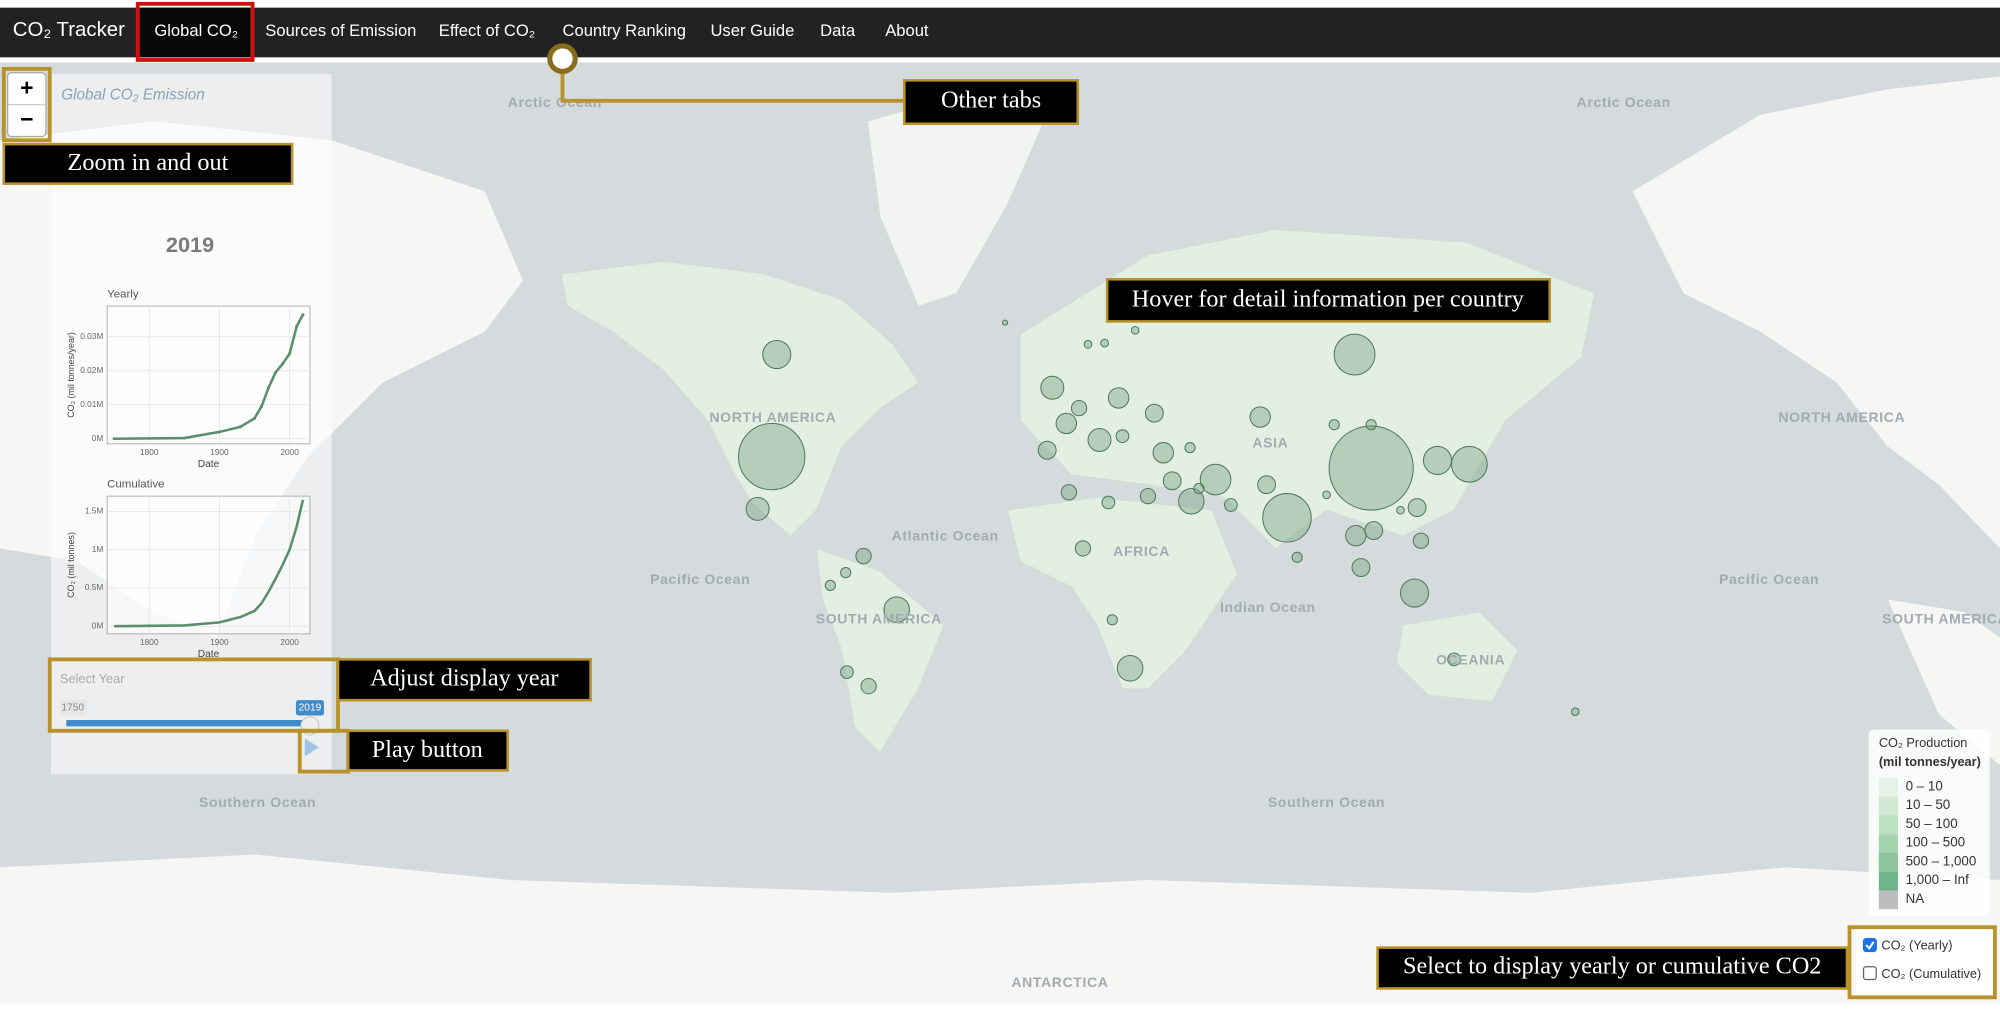  Describe the element at coordinates (72, 708) in the screenshot. I see `slider-min: 1750` at that location.